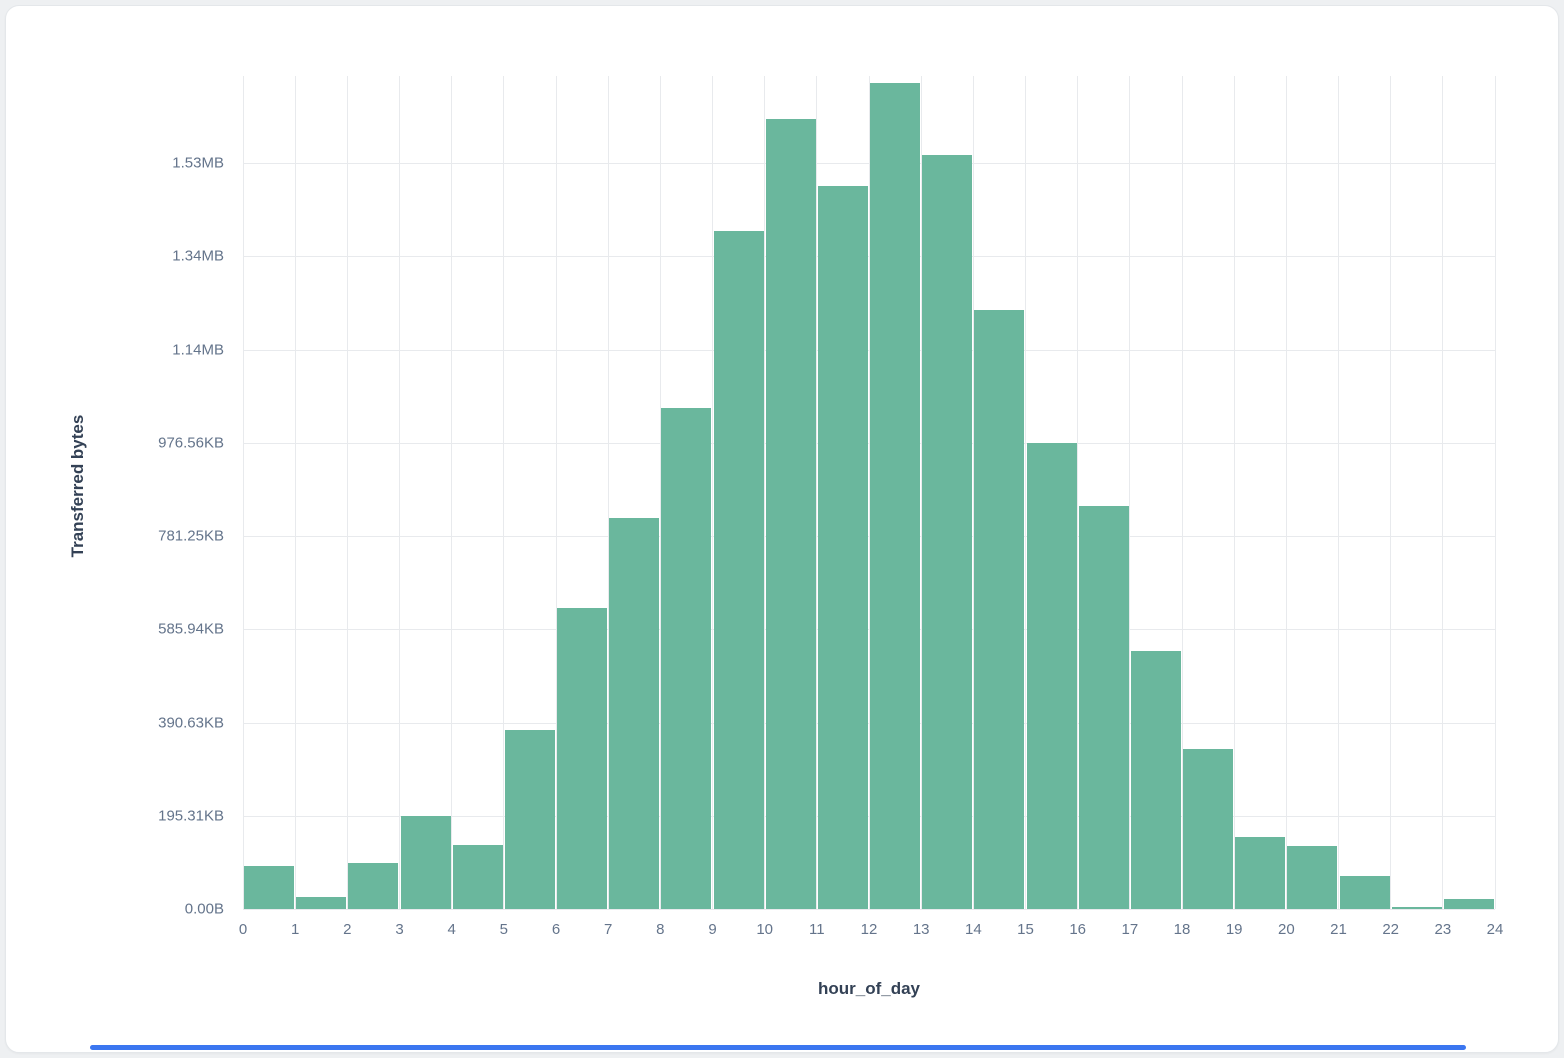 This screenshot has height=1058, width=1564. Describe the element at coordinates (1443, 929) in the screenshot. I see `x-tick-label: 23` at that location.